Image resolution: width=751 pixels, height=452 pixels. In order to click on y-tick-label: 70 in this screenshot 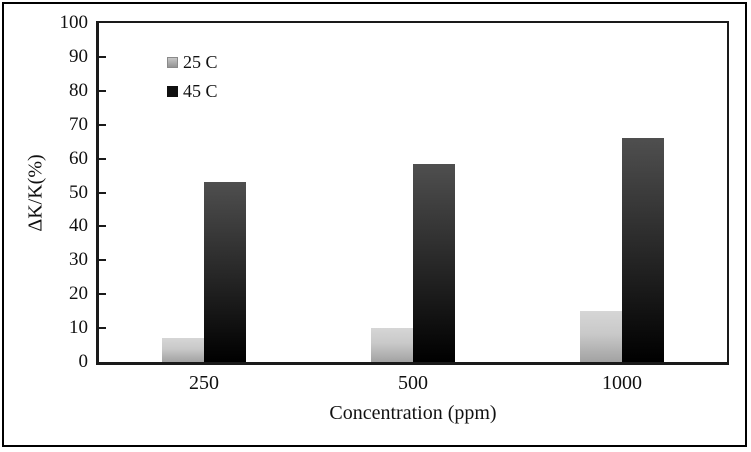, I will do `click(78, 124)`.